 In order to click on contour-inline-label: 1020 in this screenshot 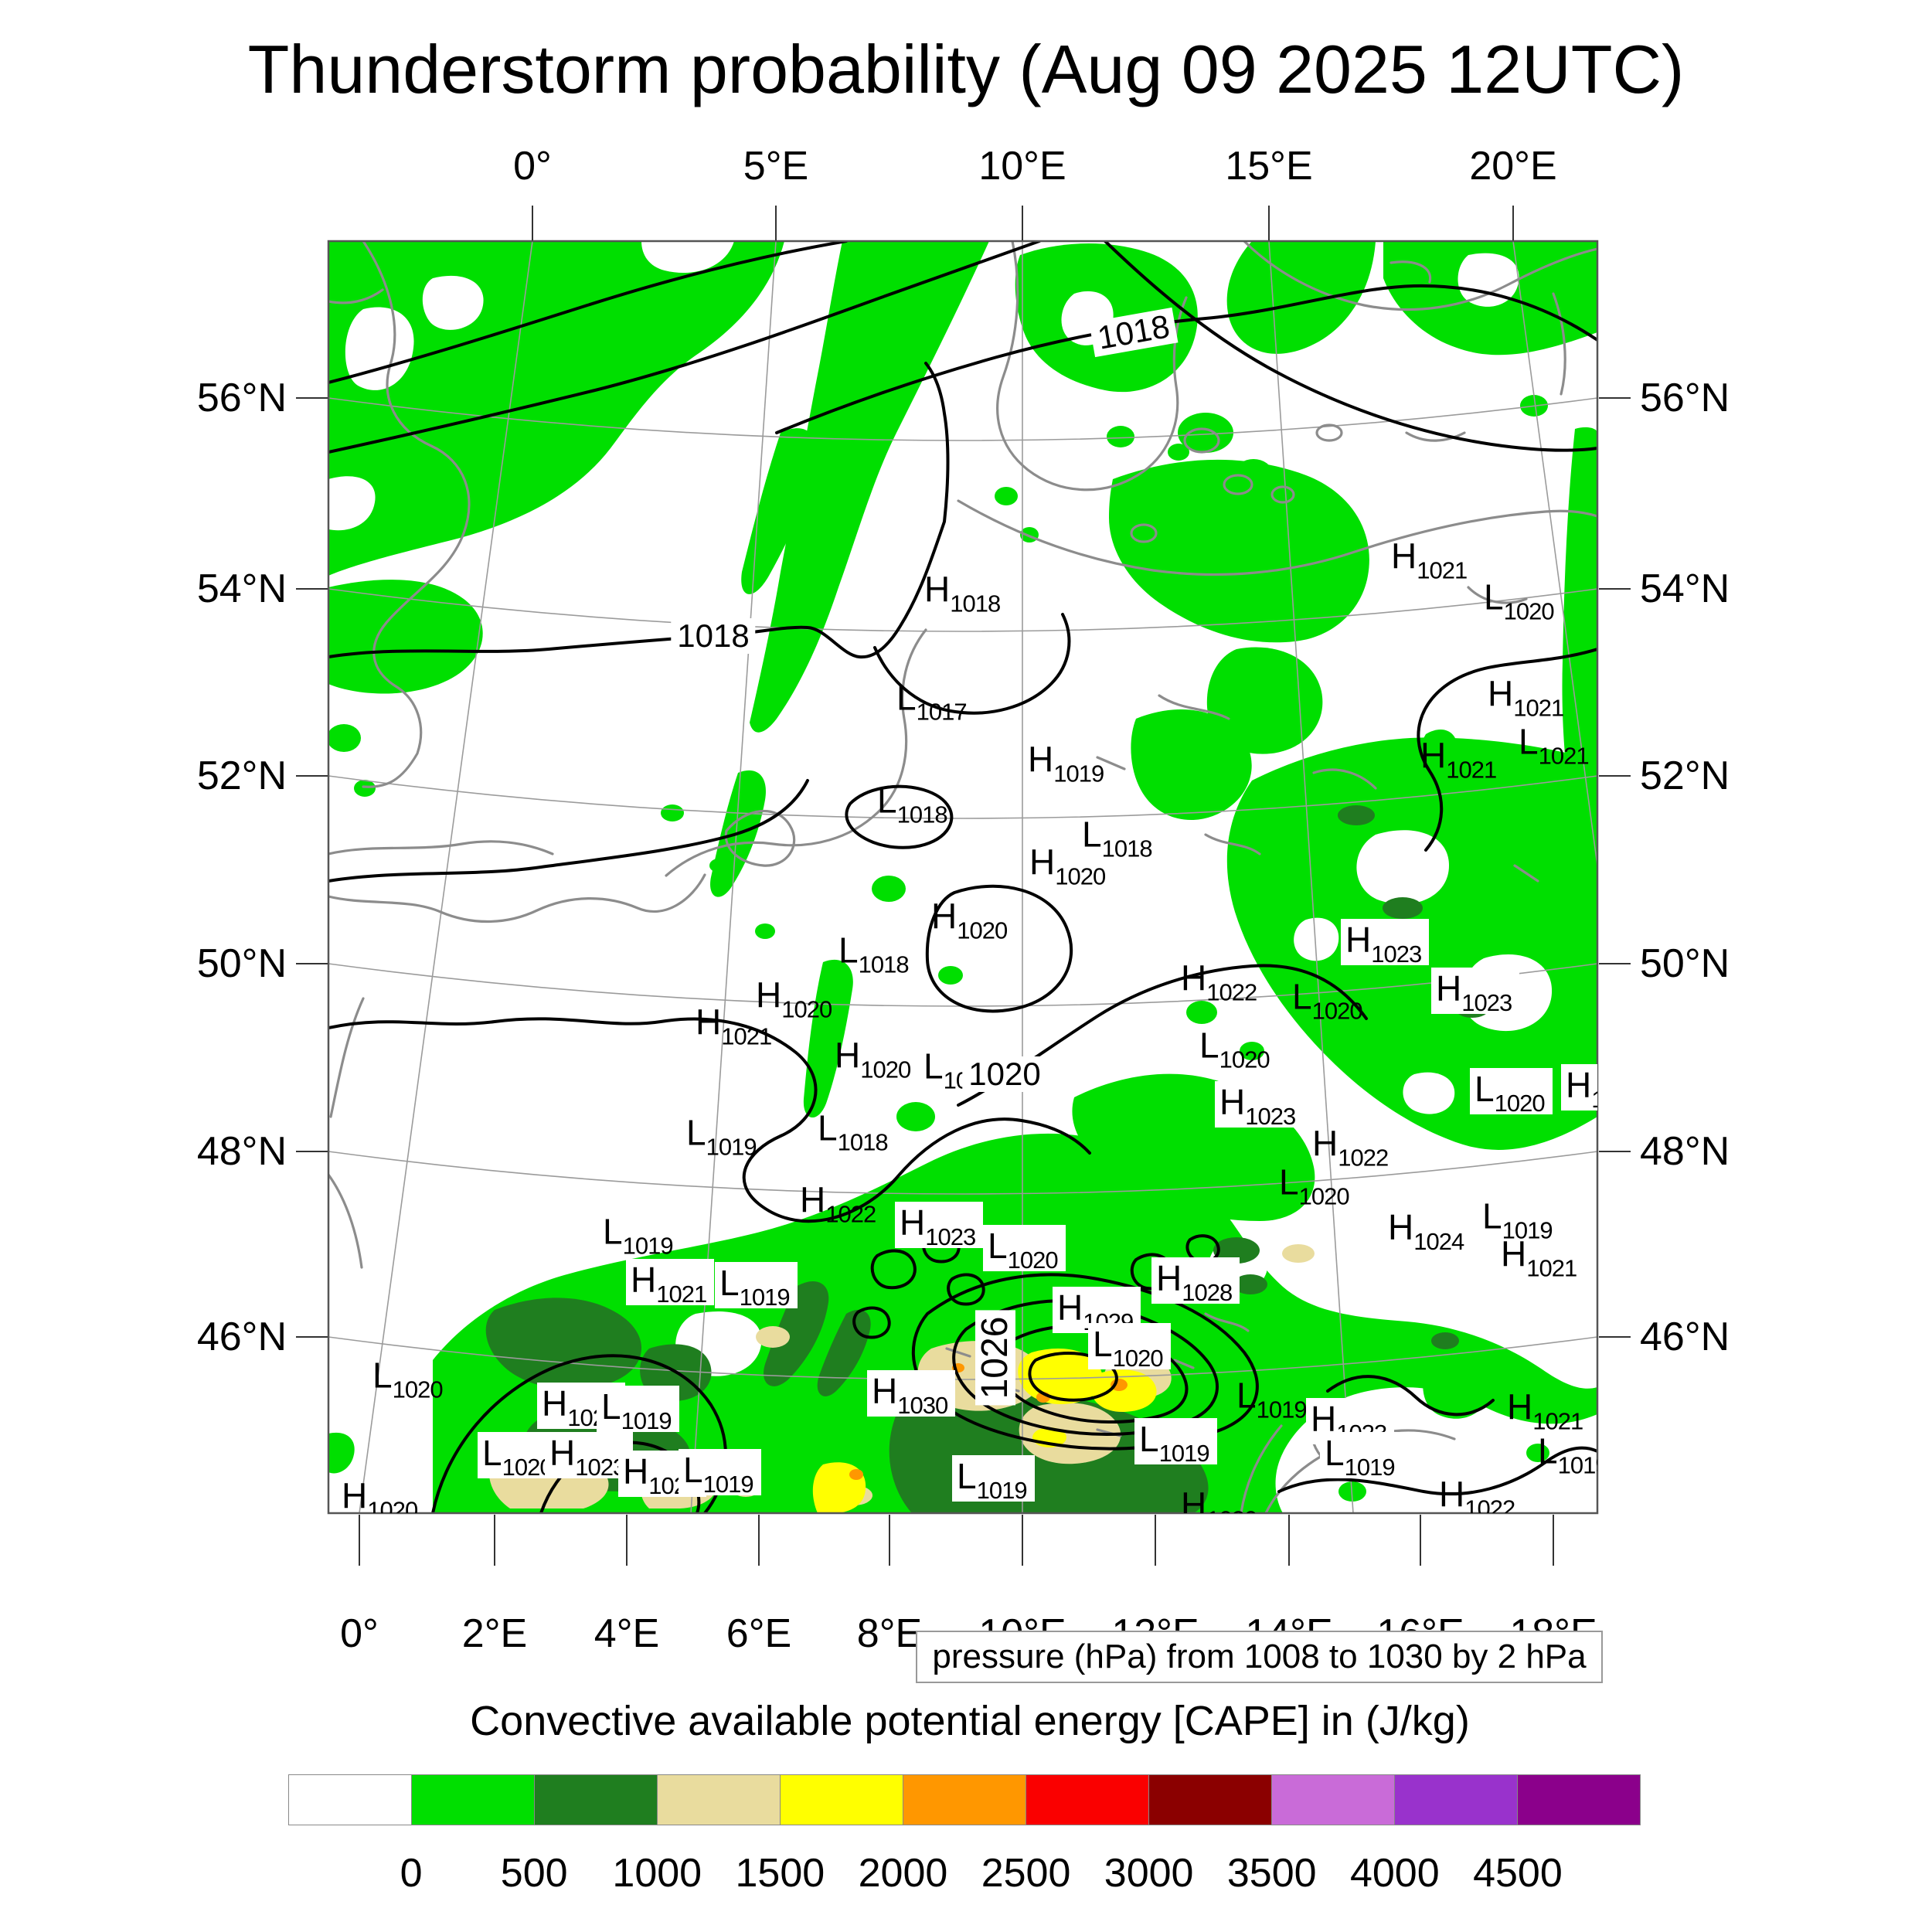, I will do `click(1005, 1074)`.